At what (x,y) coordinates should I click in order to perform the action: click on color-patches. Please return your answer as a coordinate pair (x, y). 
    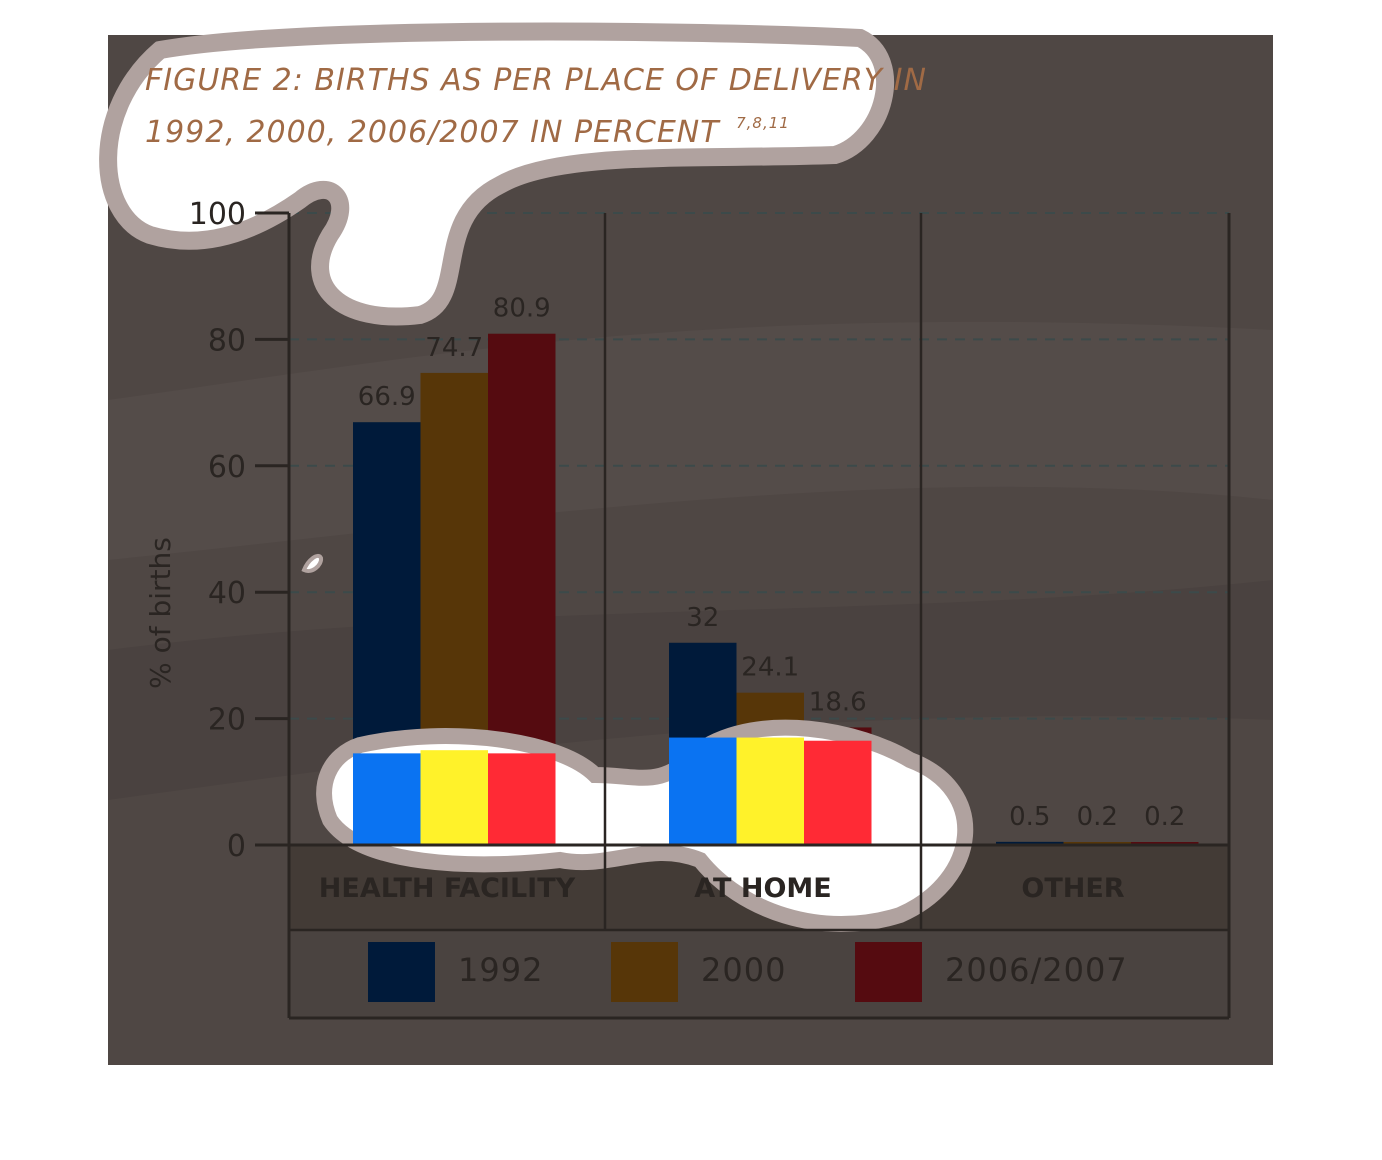
    Looking at the image, I should click on (612, 791).